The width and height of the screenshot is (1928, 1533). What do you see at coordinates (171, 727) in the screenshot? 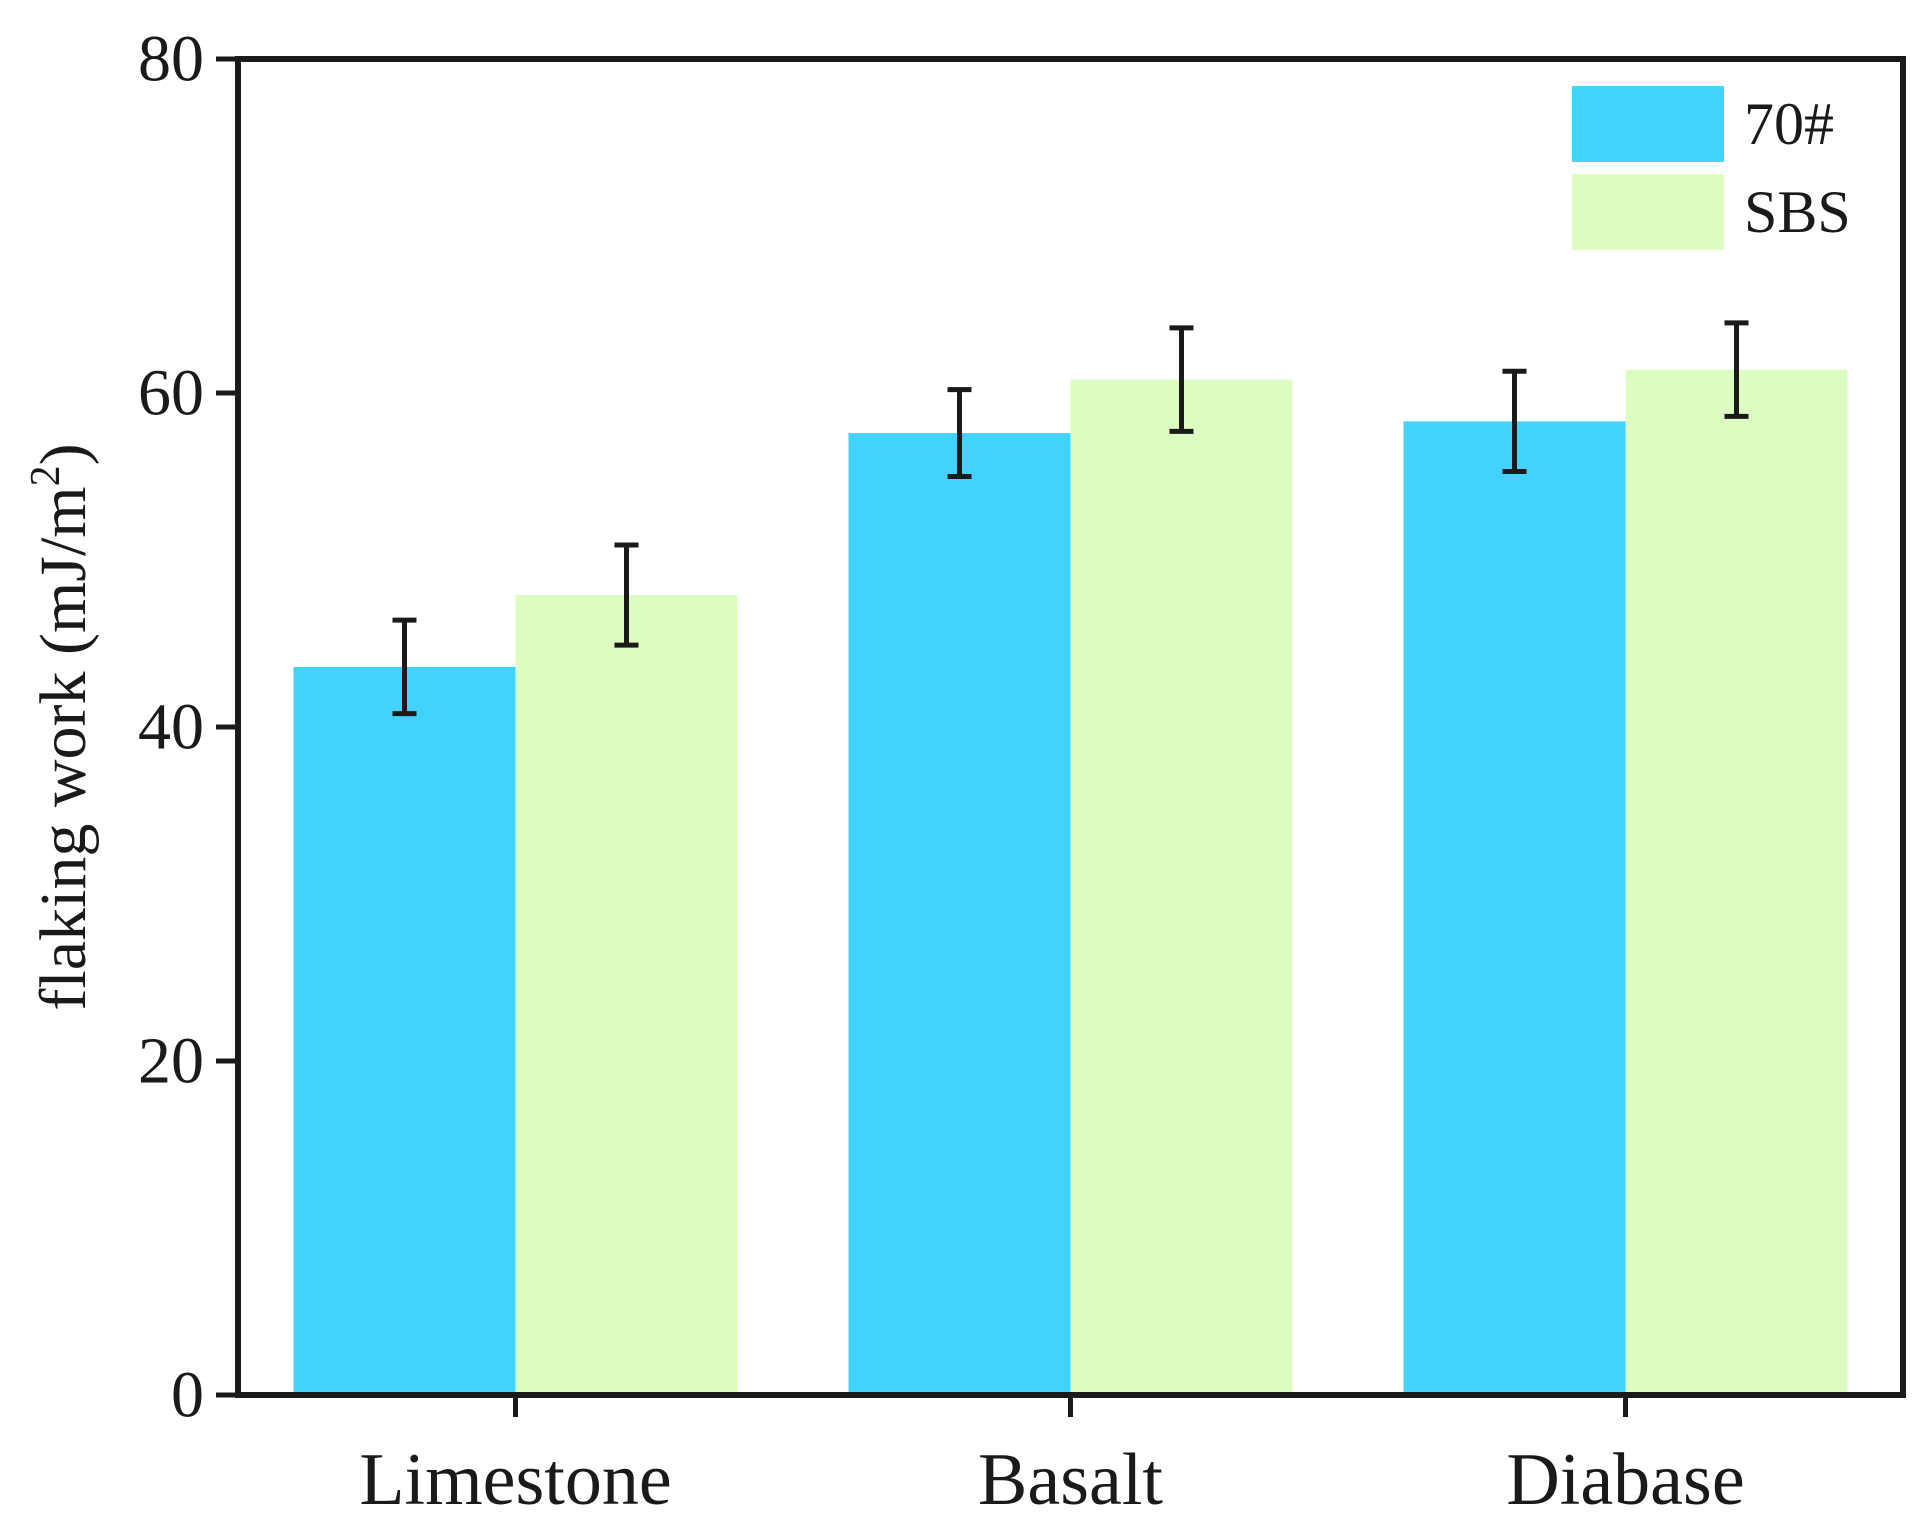
I see `y-tick-label-40: 40` at bounding box center [171, 727].